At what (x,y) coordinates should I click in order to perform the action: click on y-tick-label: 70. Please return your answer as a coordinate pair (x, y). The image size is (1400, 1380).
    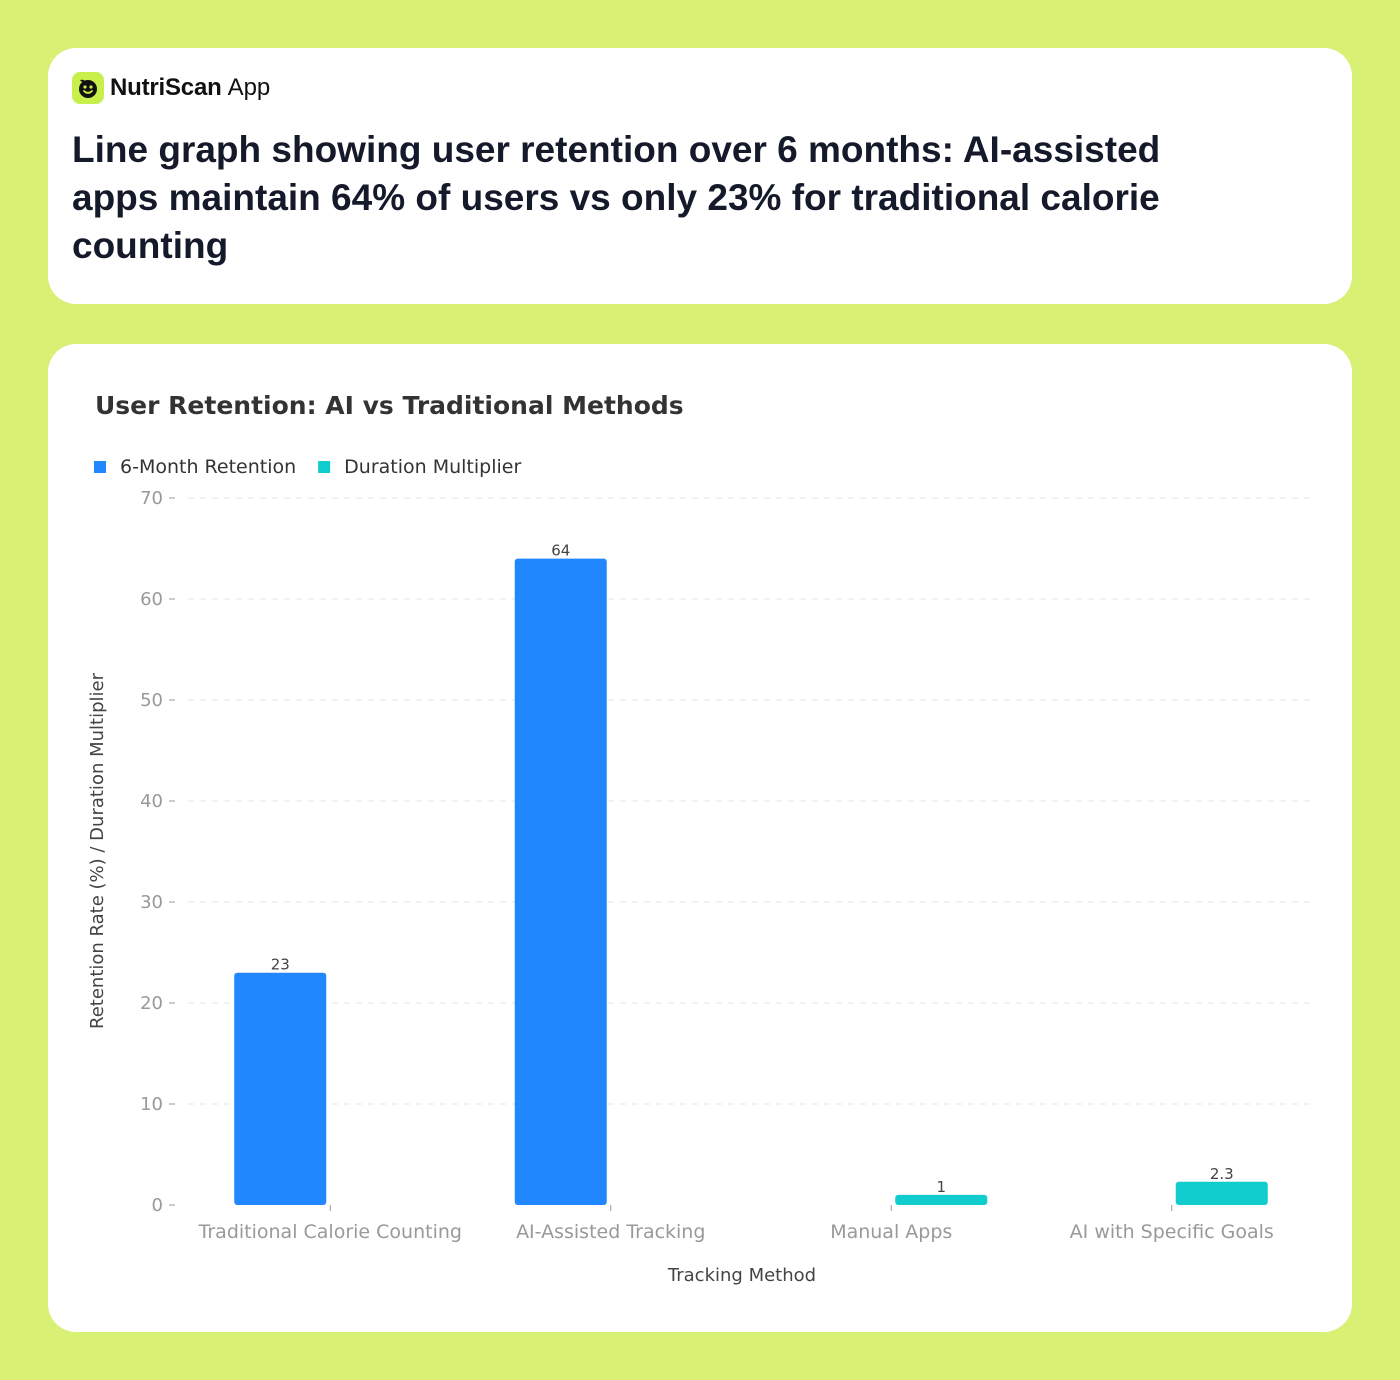
    Looking at the image, I should click on (151, 498).